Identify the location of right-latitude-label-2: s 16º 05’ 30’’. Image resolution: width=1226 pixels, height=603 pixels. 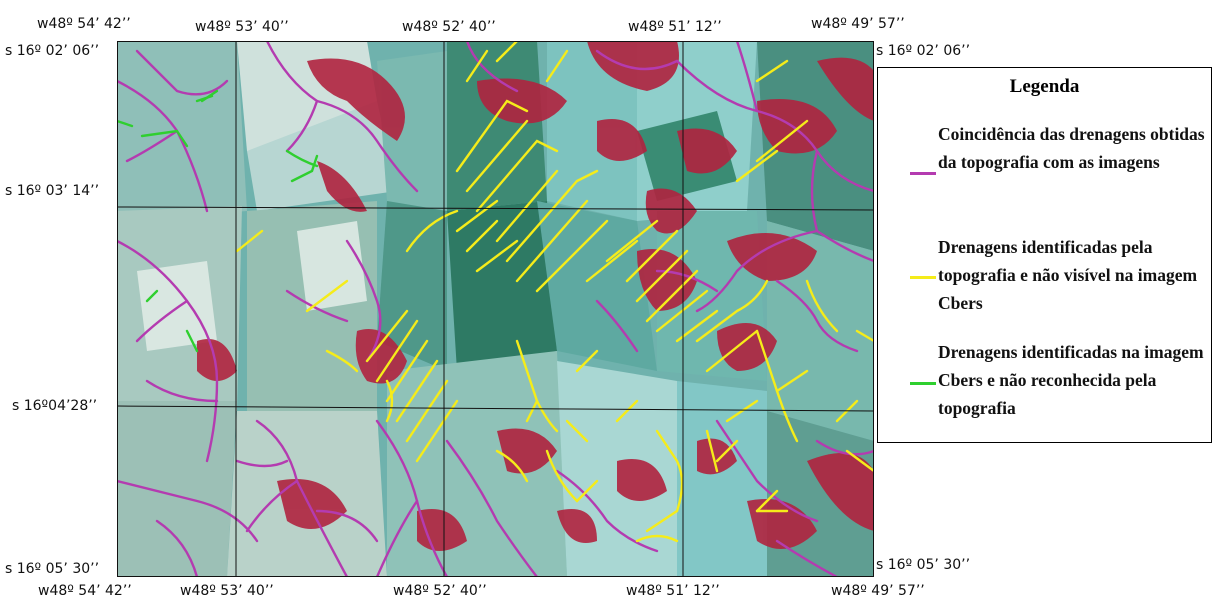
(923, 565).